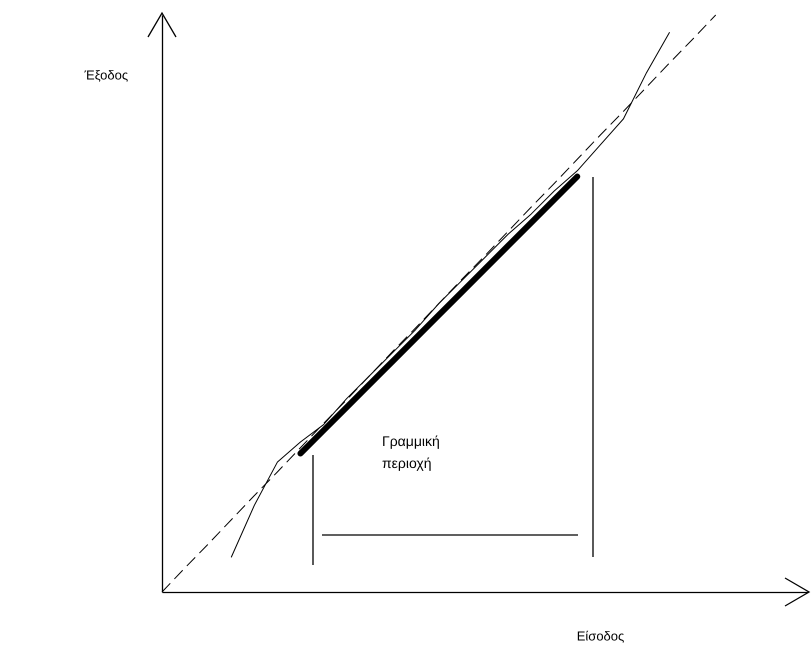 The image size is (812, 659). What do you see at coordinates (600, 636) in the screenshot?
I see `x-axis-title: Είσοδος` at bounding box center [600, 636].